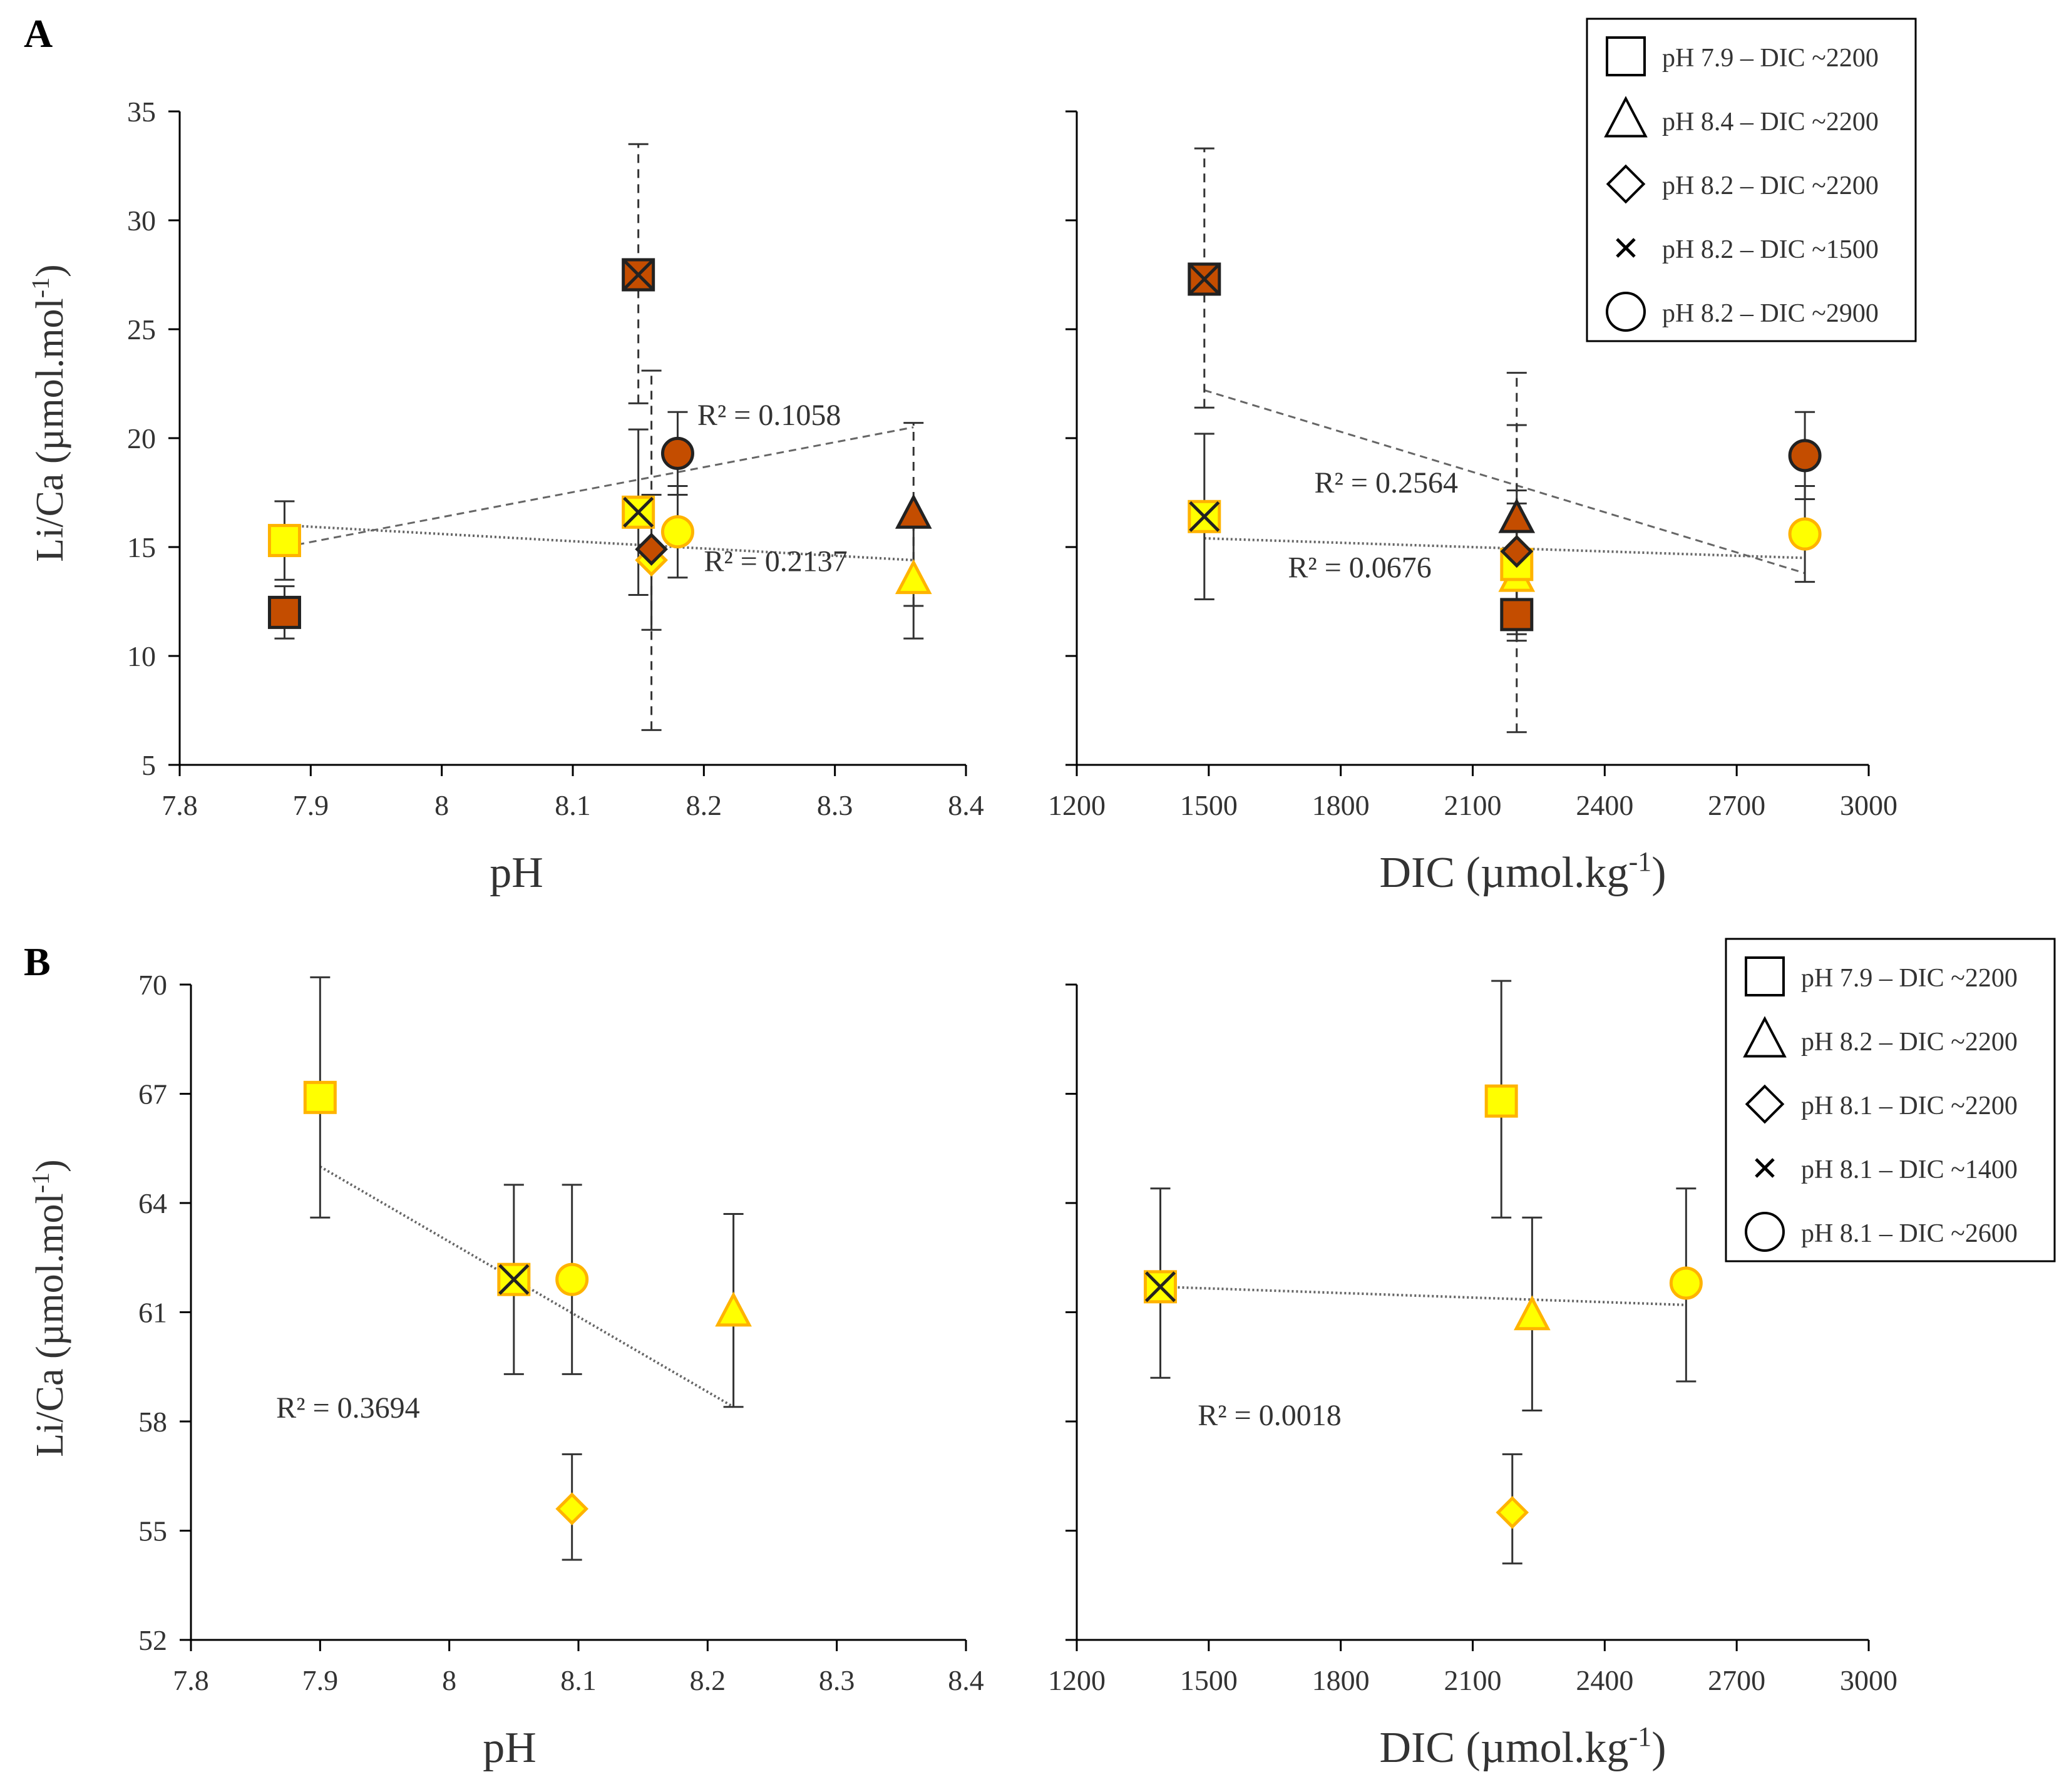 The height and width of the screenshot is (1792, 2064). What do you see at coordinates (1604, 1680) in the screenshot?
I see `x-tick-label: 2400` at bounding box center [1604, 1680].